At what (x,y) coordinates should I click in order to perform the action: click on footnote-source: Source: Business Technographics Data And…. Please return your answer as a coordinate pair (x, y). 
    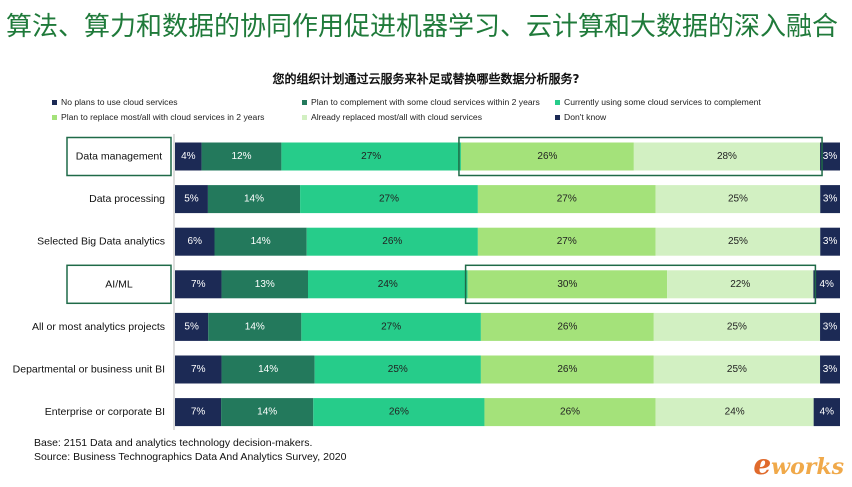
    Looking at the image, I should click on (190, 457).